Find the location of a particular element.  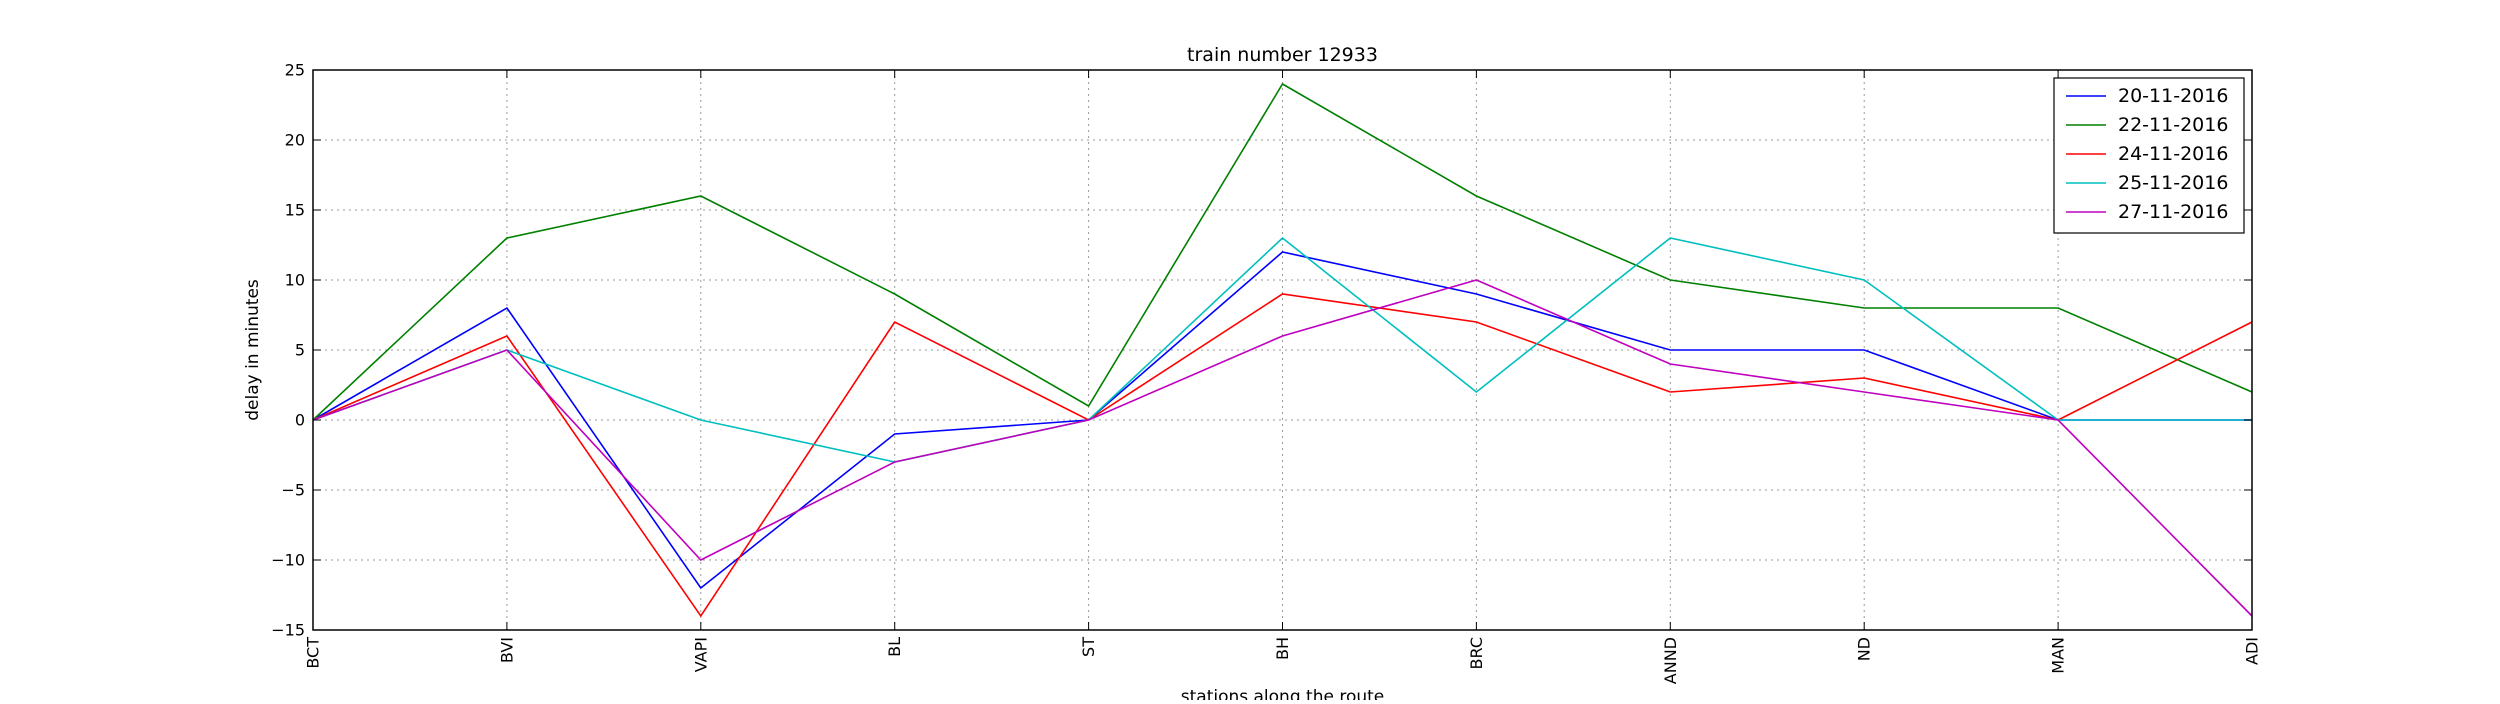

x-tick-label: ANND is located at coordinates (1670, 660).